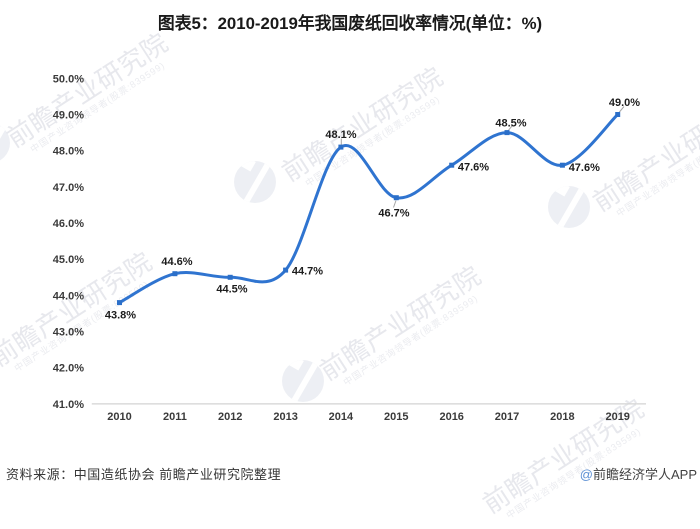 The width and height of the screenshot is (700, 529). What do you see at coordinates (120, 316) in the screenshot?
I see `svg-text: 43.8%` at bounding box center [120, 316].